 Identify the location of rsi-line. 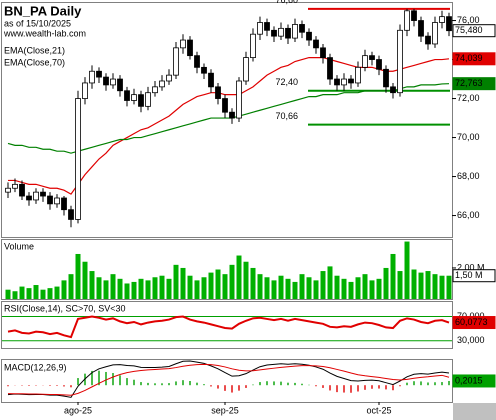
(228, 327).